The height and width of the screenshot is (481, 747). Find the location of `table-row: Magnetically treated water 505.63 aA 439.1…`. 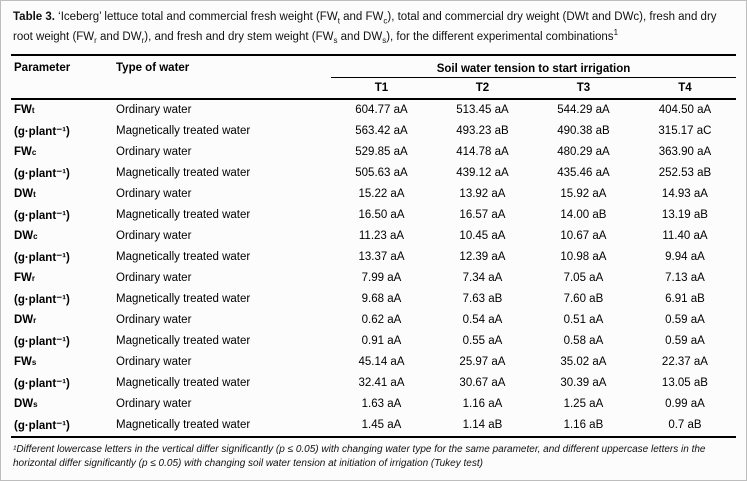

table-row: Magnetically treated water 505.63 aA 439.1… is located at coordinates (373, 173).